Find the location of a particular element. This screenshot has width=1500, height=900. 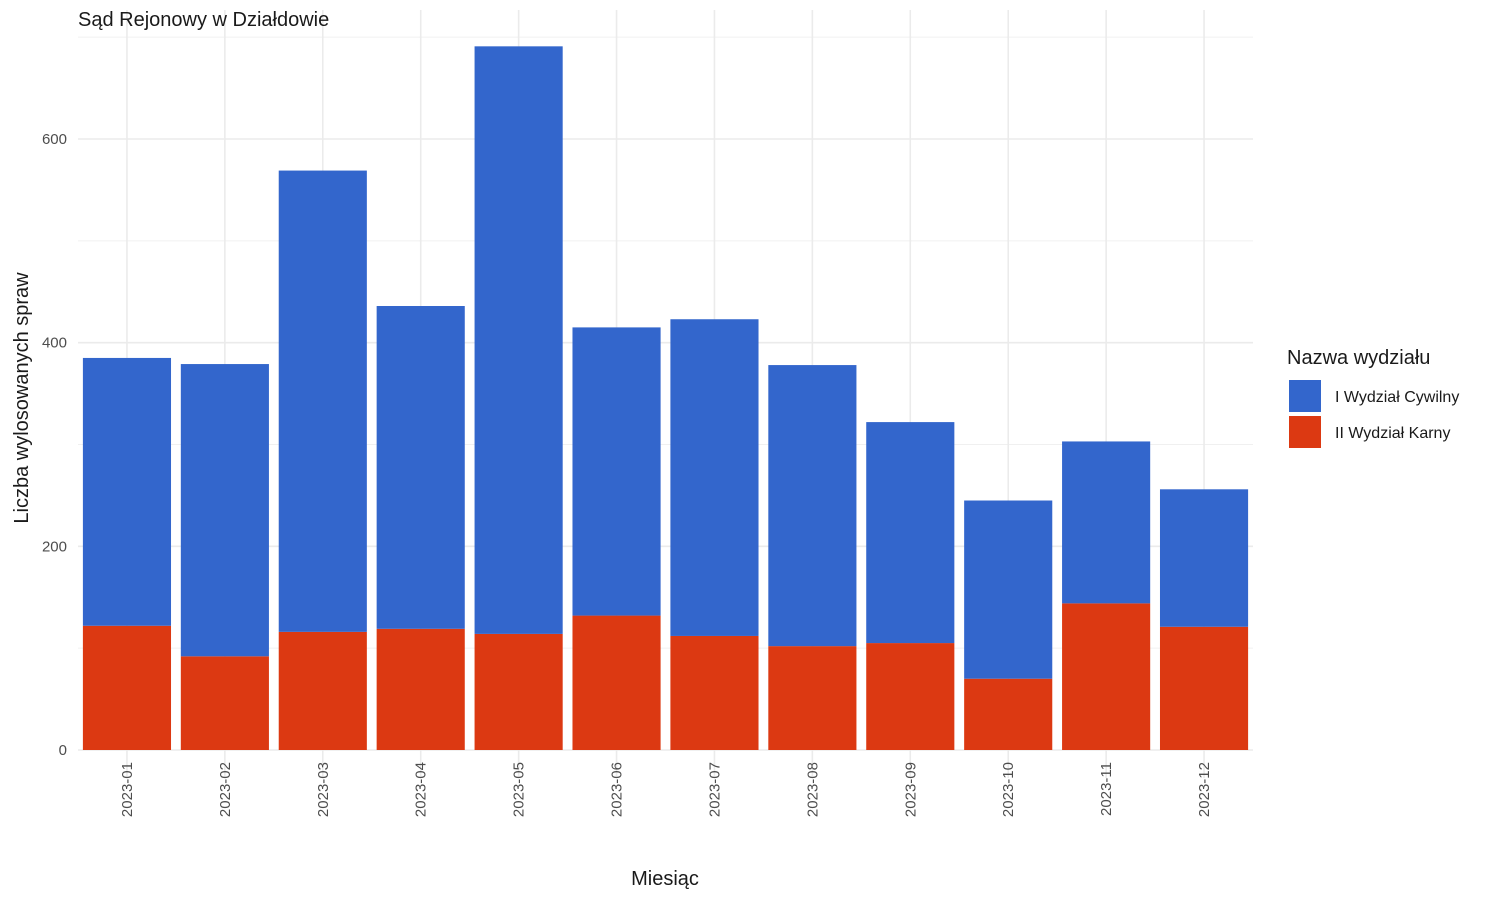

y-tick-label: 600 is located at coordinates (54, 139).